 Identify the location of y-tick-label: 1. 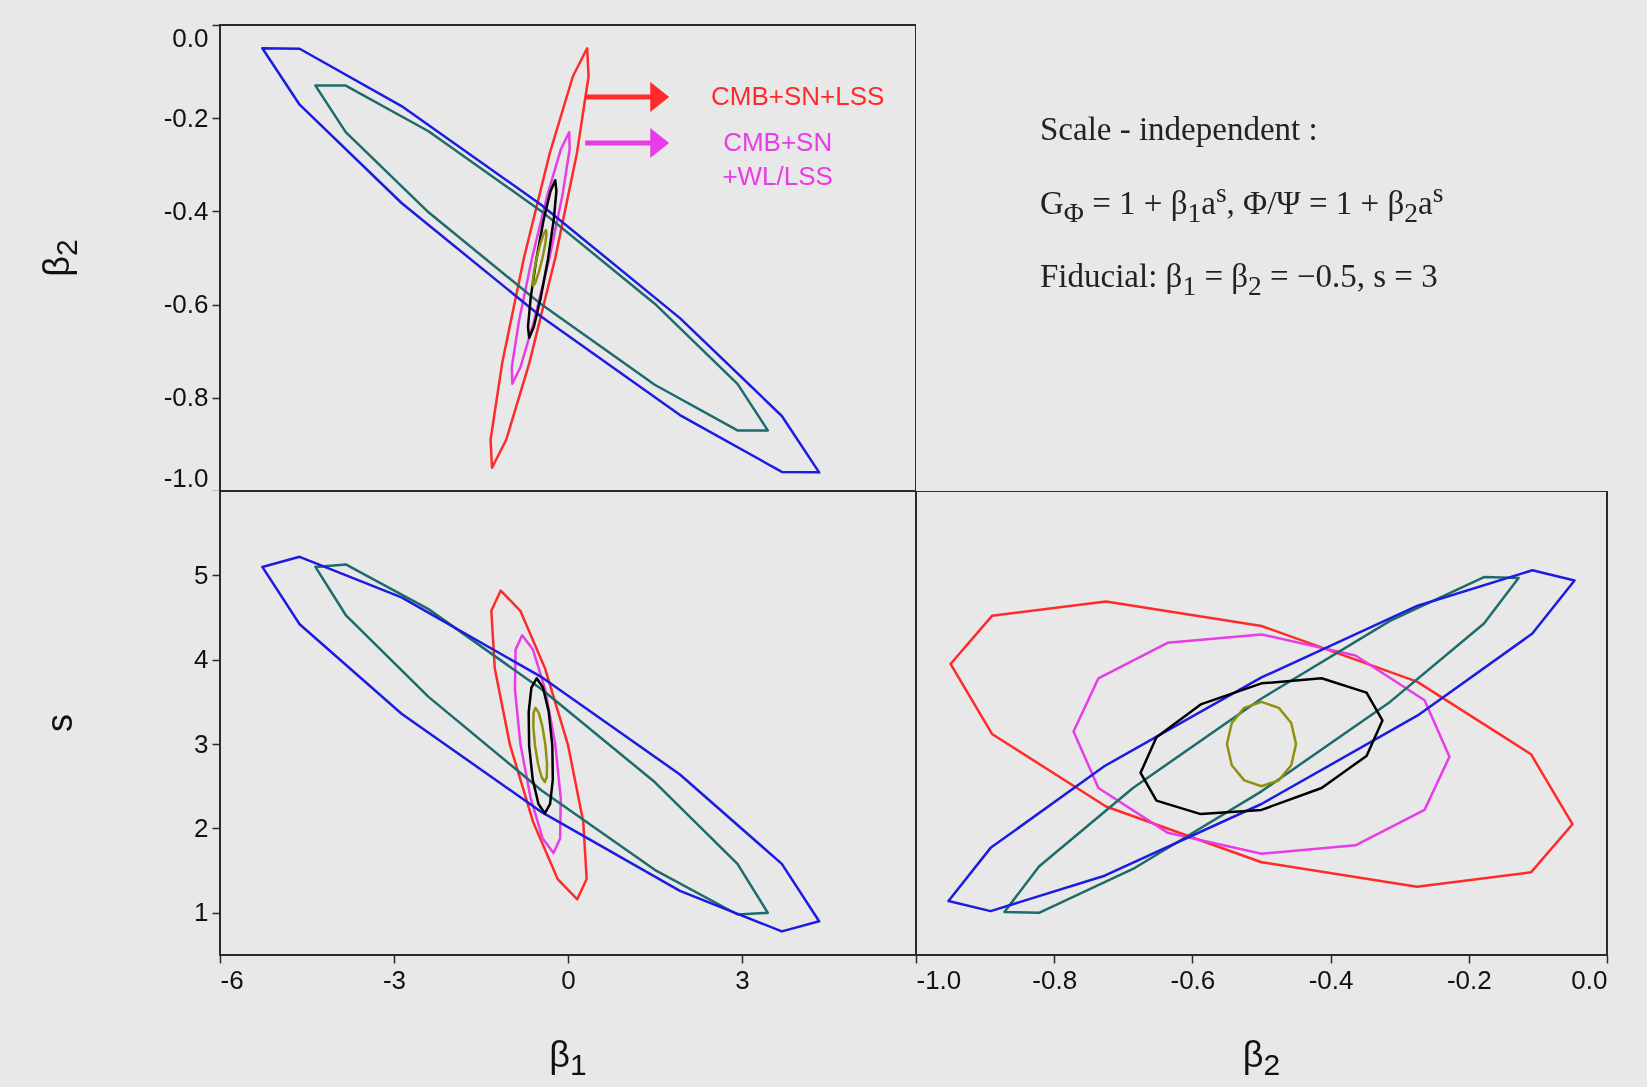
(201, 912).